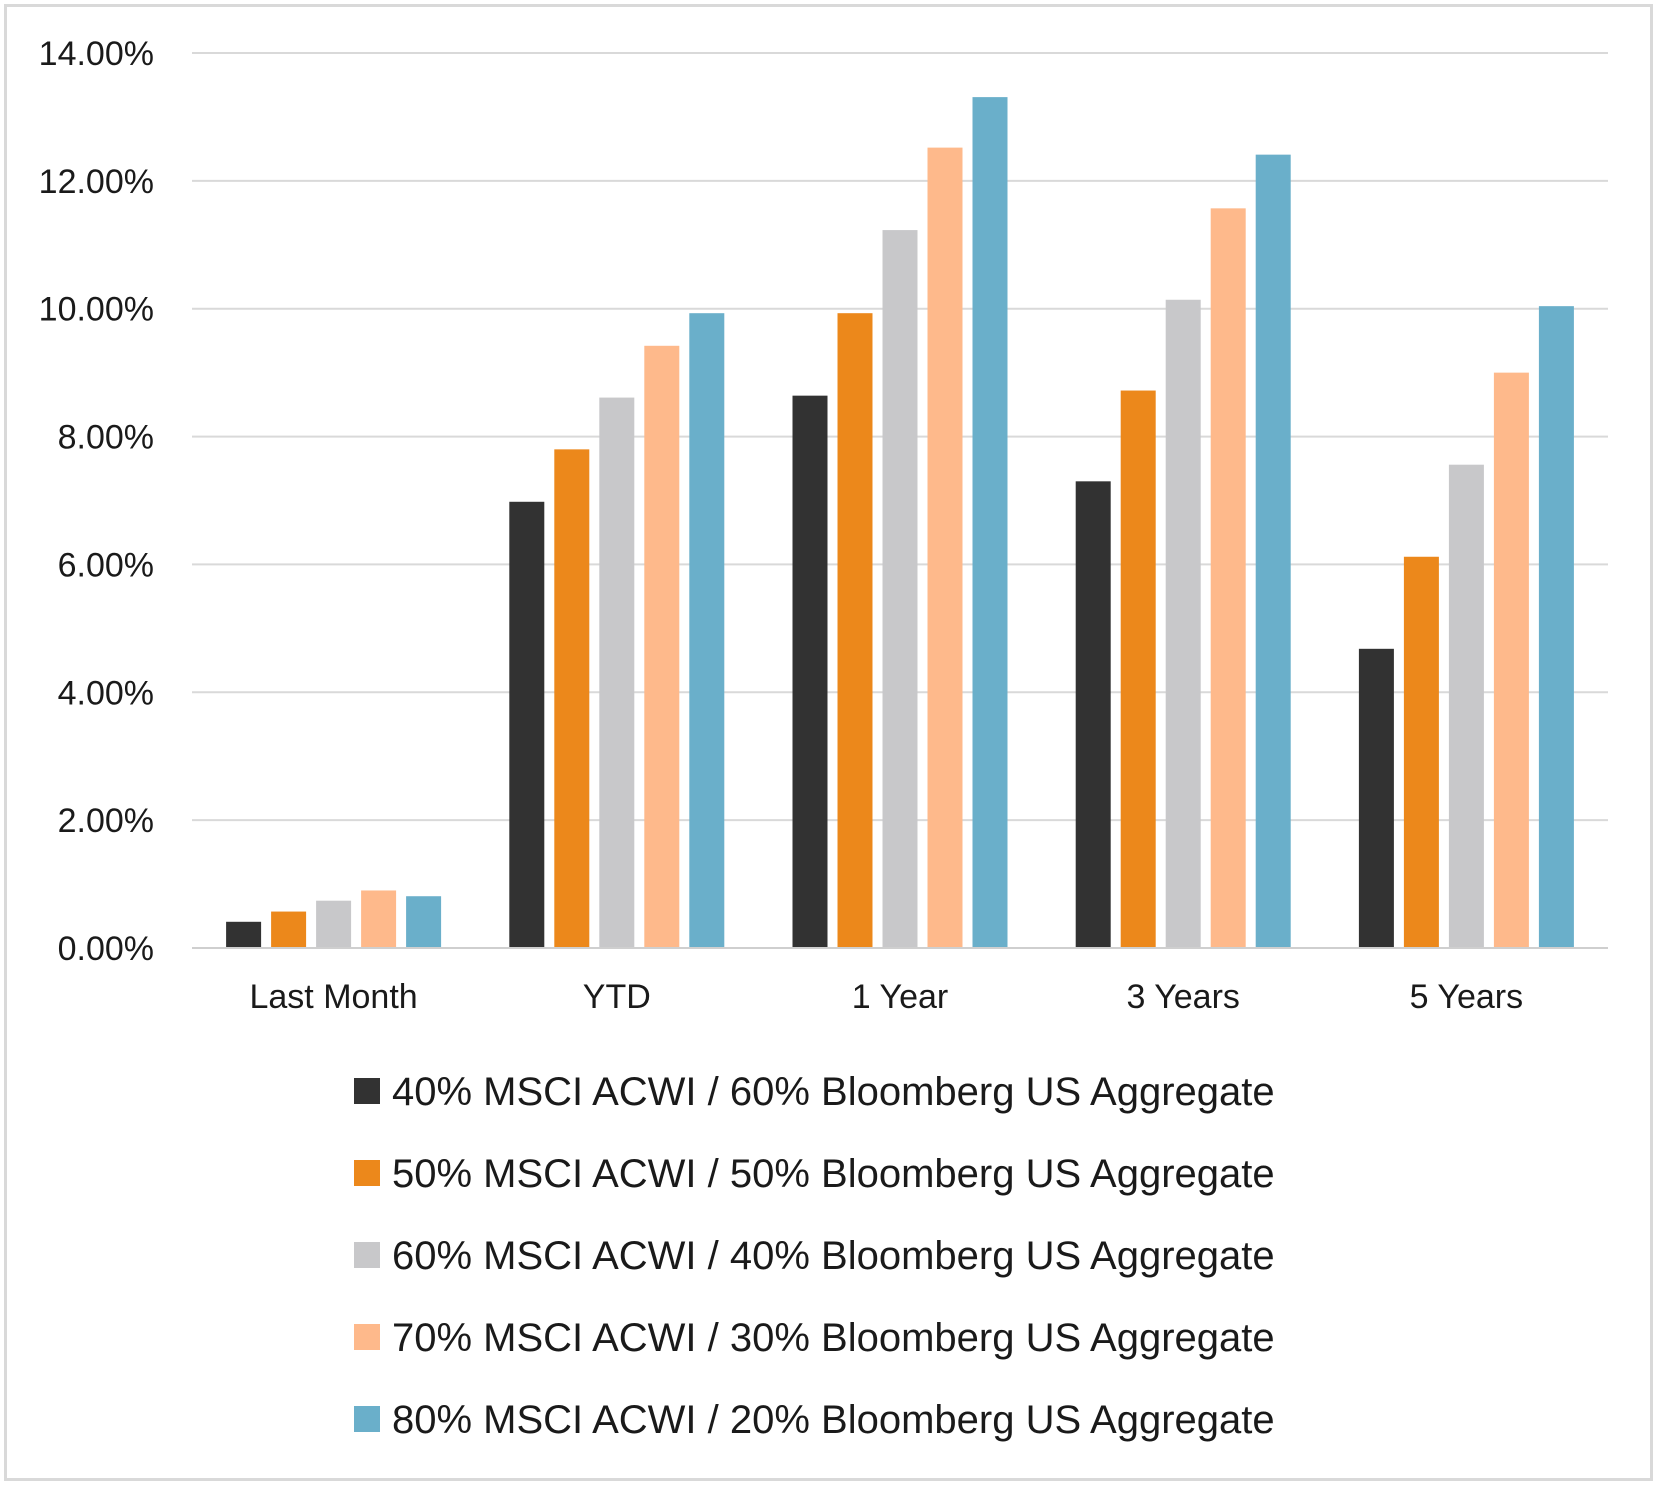 This screenshot has height=1485, width=1659. I want to click on x-tick-label: Last Month, so click(333, 997).